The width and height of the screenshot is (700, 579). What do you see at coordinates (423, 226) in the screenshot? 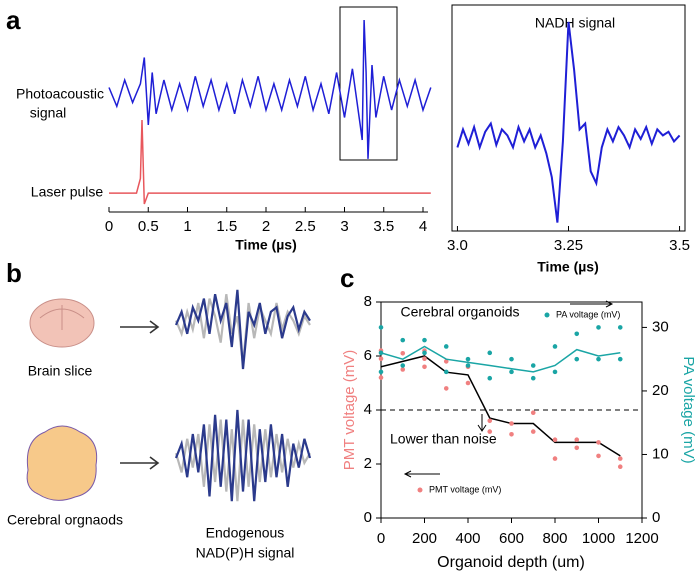
I see `x-tick-label: 4` at bounding box center [423, 226].